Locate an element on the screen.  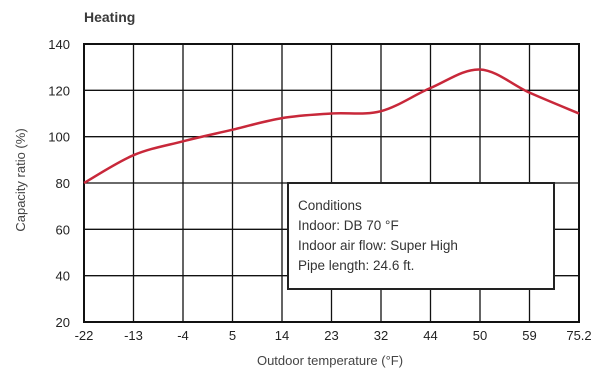
y-tick-label: 80 is located at coordinates (63, 183).